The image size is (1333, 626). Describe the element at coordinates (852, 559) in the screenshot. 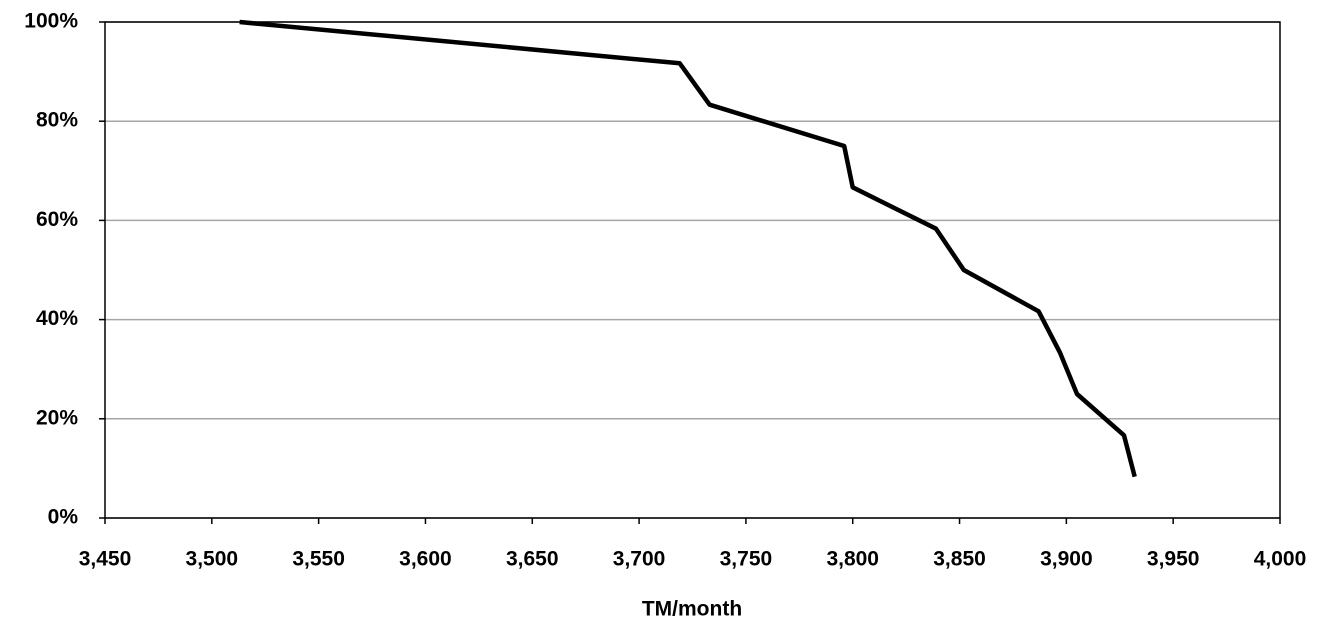

I see `x-tick-label: 3,800` at that location.